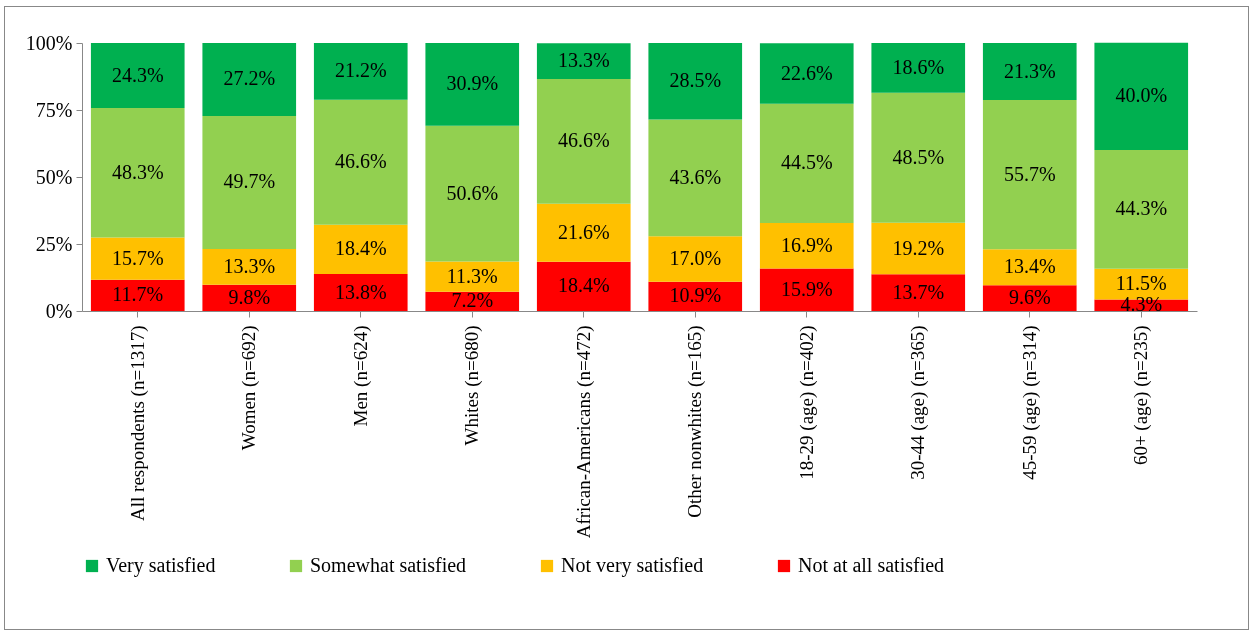 Image resolution: width=1257 pixels, height=638 pixels. I want to click on data-label: 19.2%, so click(918, 247).